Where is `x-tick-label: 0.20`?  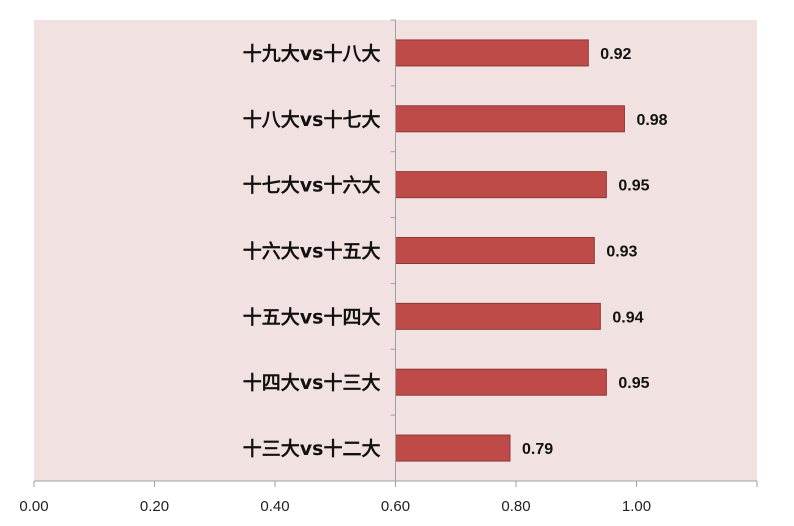
x-tick-label: 0.20 is located at coordinates (154, 506).